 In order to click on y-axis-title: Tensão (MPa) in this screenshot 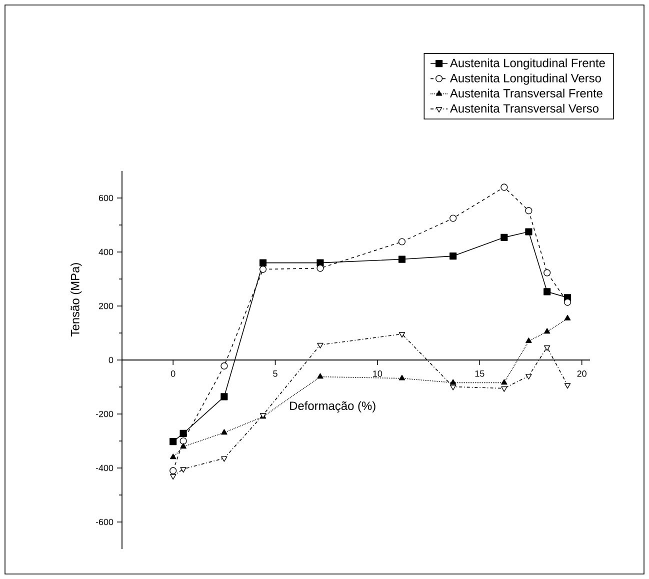, I will do `click(76, 299)`.